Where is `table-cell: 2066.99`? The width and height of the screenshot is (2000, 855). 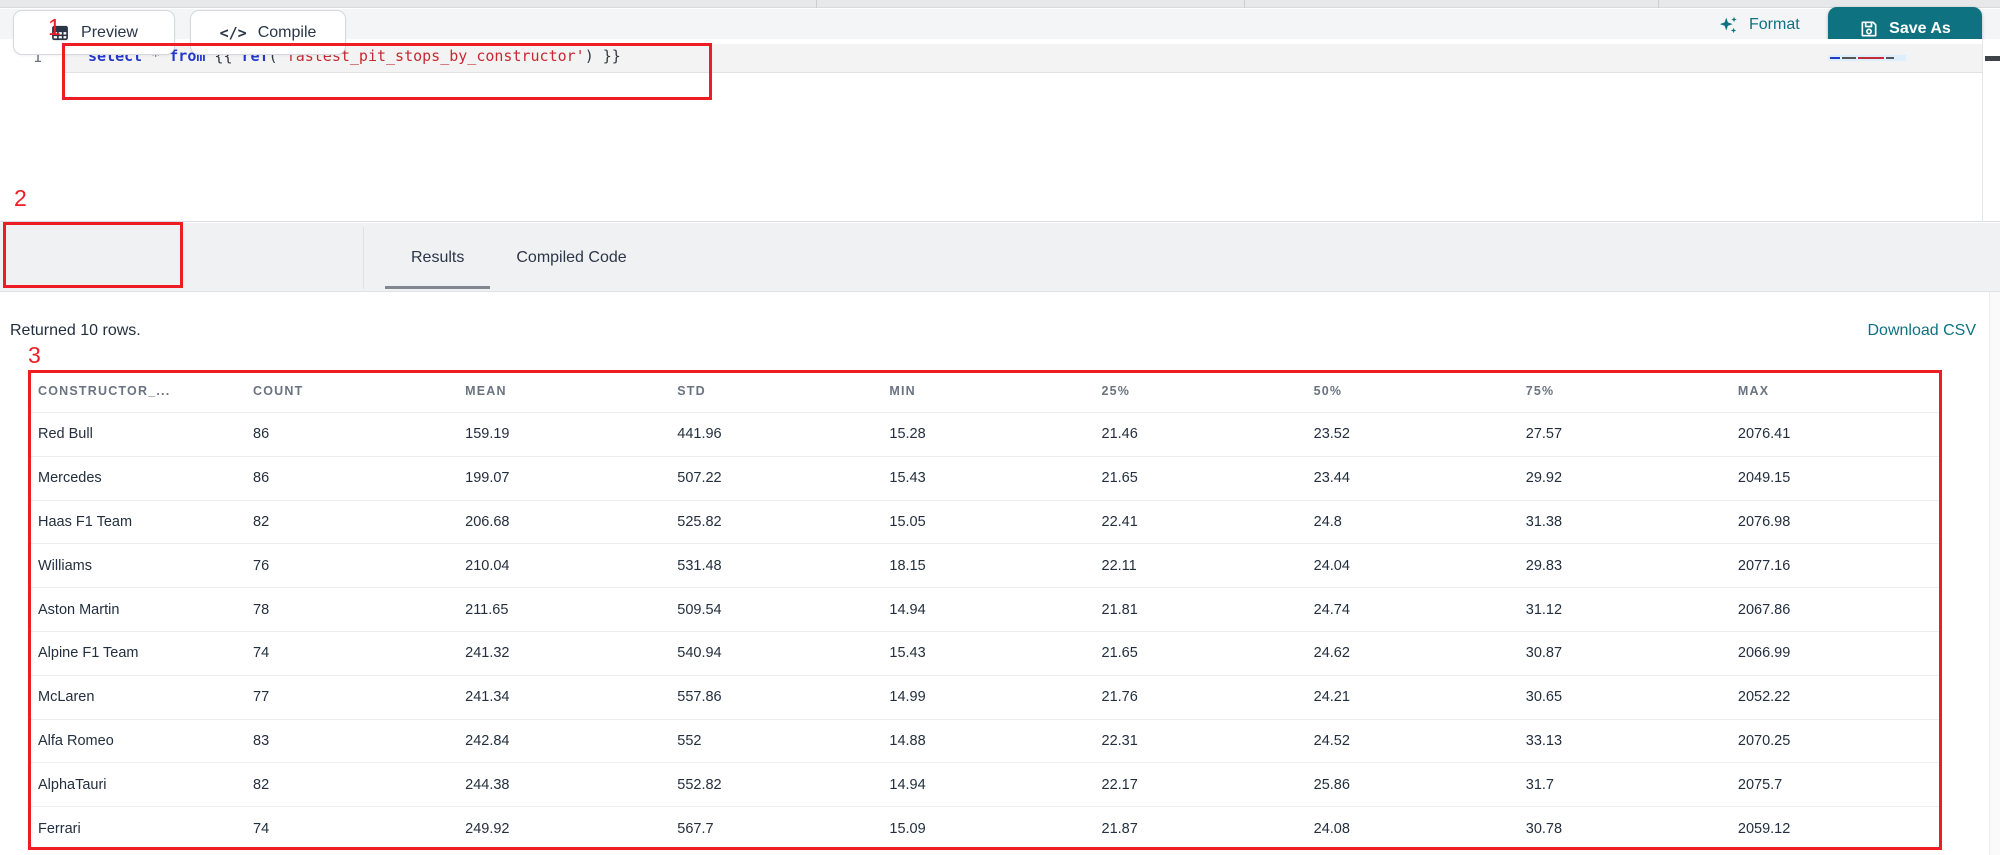
table-cell: 2066.99 is located at coordinates (1835, 652).